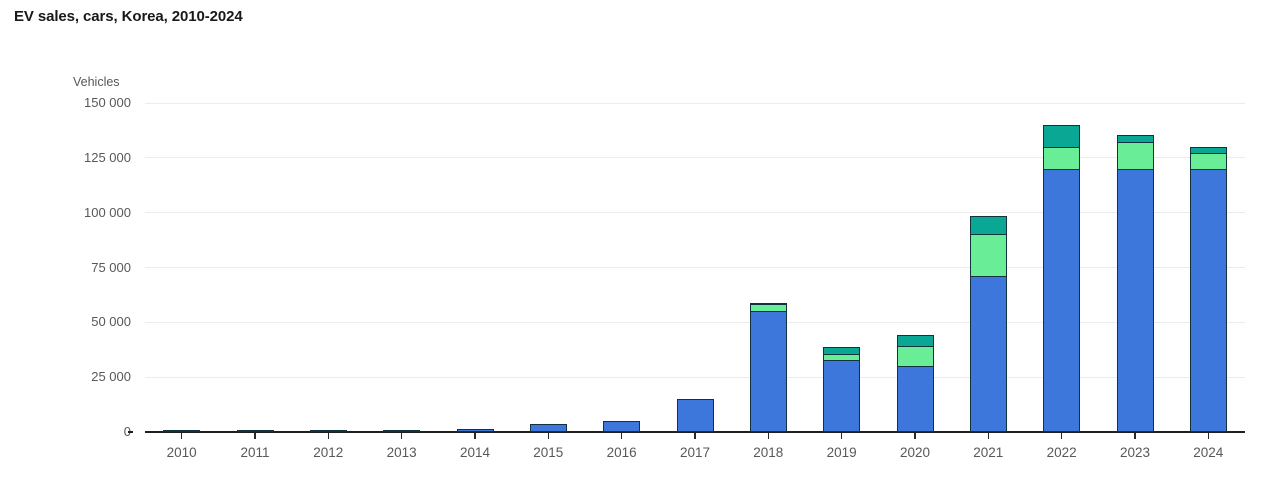 The height and width of the screenshot is (486, 1280). Describe the element at coordinates (768, 435) in the screenshot. I see `x-tick-2018` at that location.